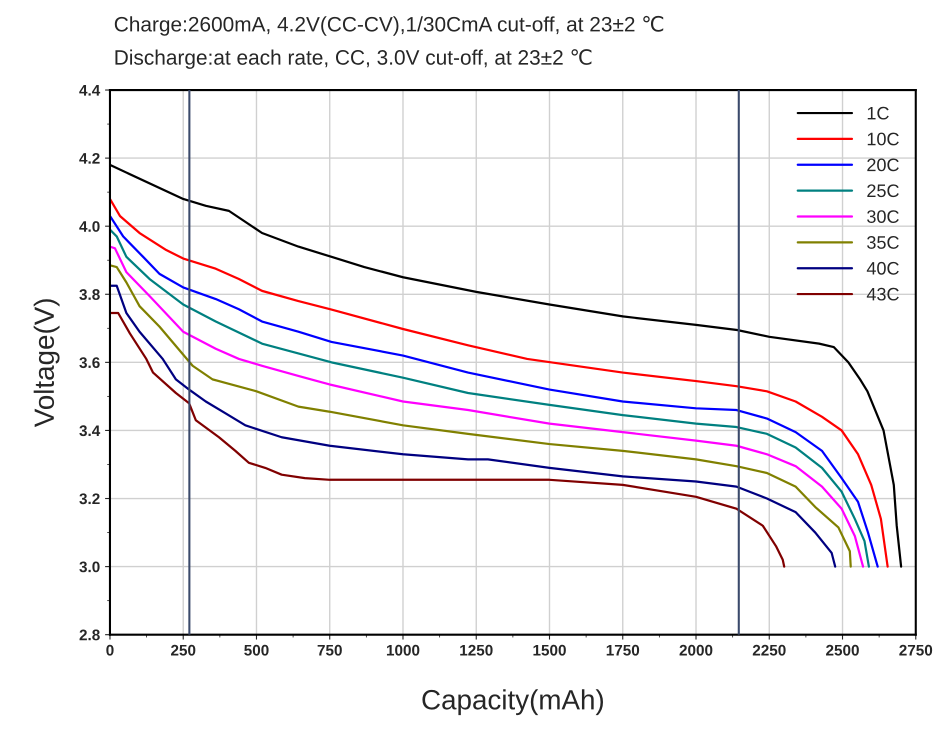 The image size is (948, 738). What do you see at coordinates (883, 191) in the screenshot?
I see `legend-label: 25C` at bounding box center [883, 191].